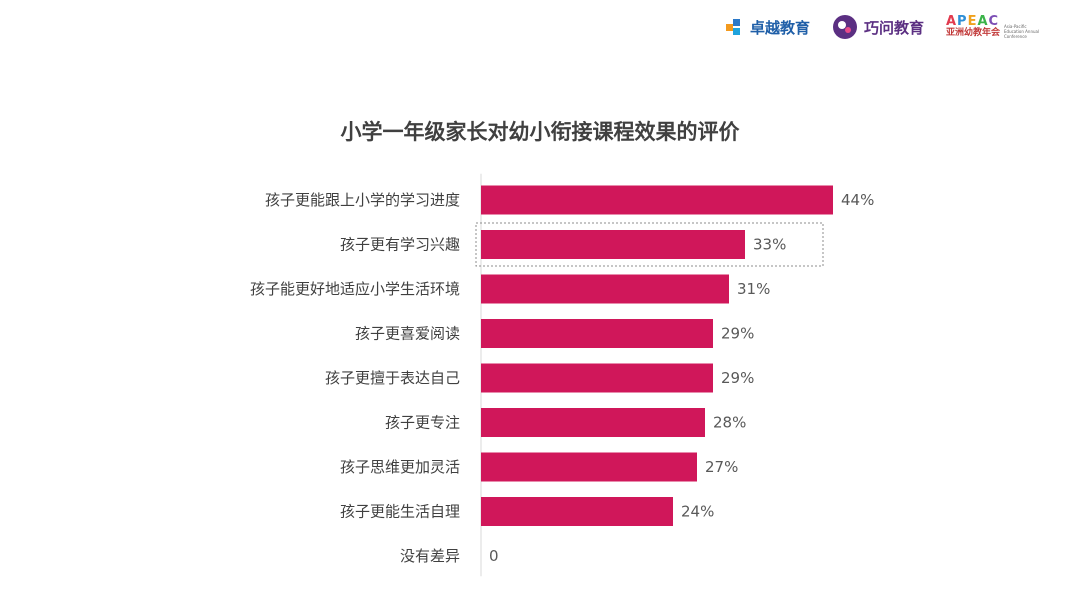 This screenshot has height=608, width=1080. Describe the element at coordinates (893, 27) in the screenshot. I see `qiaowen-logo-text: 巧问教育` at that location.